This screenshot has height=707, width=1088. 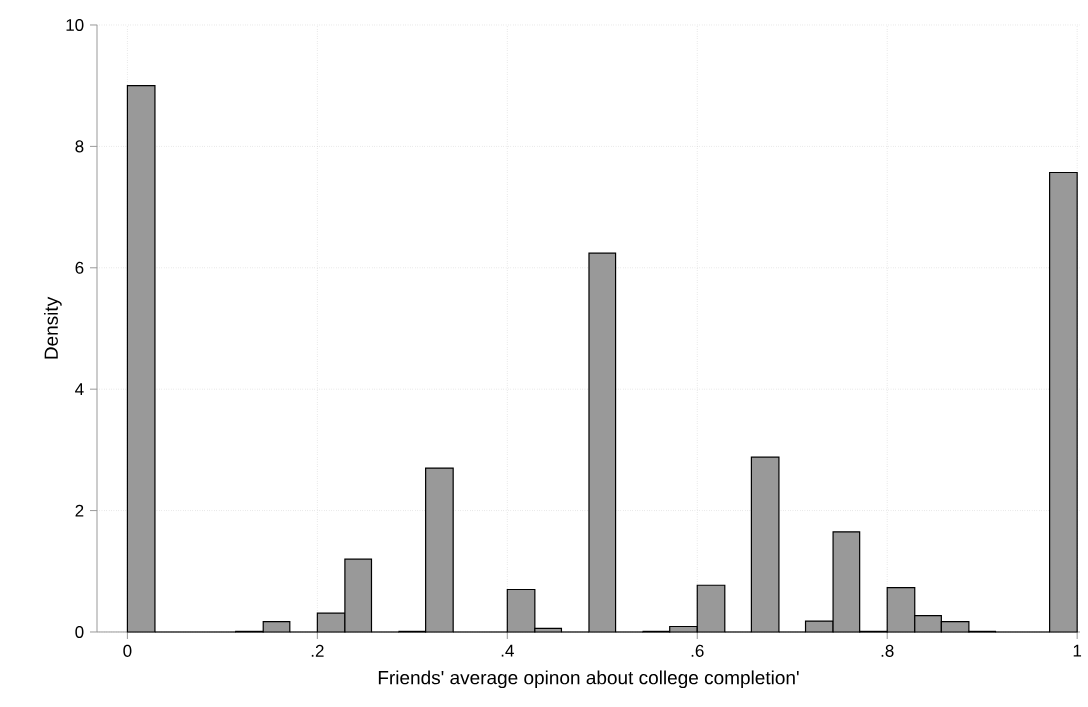 I want to click on y-axis-title: Density, so click(x=52, y=327).